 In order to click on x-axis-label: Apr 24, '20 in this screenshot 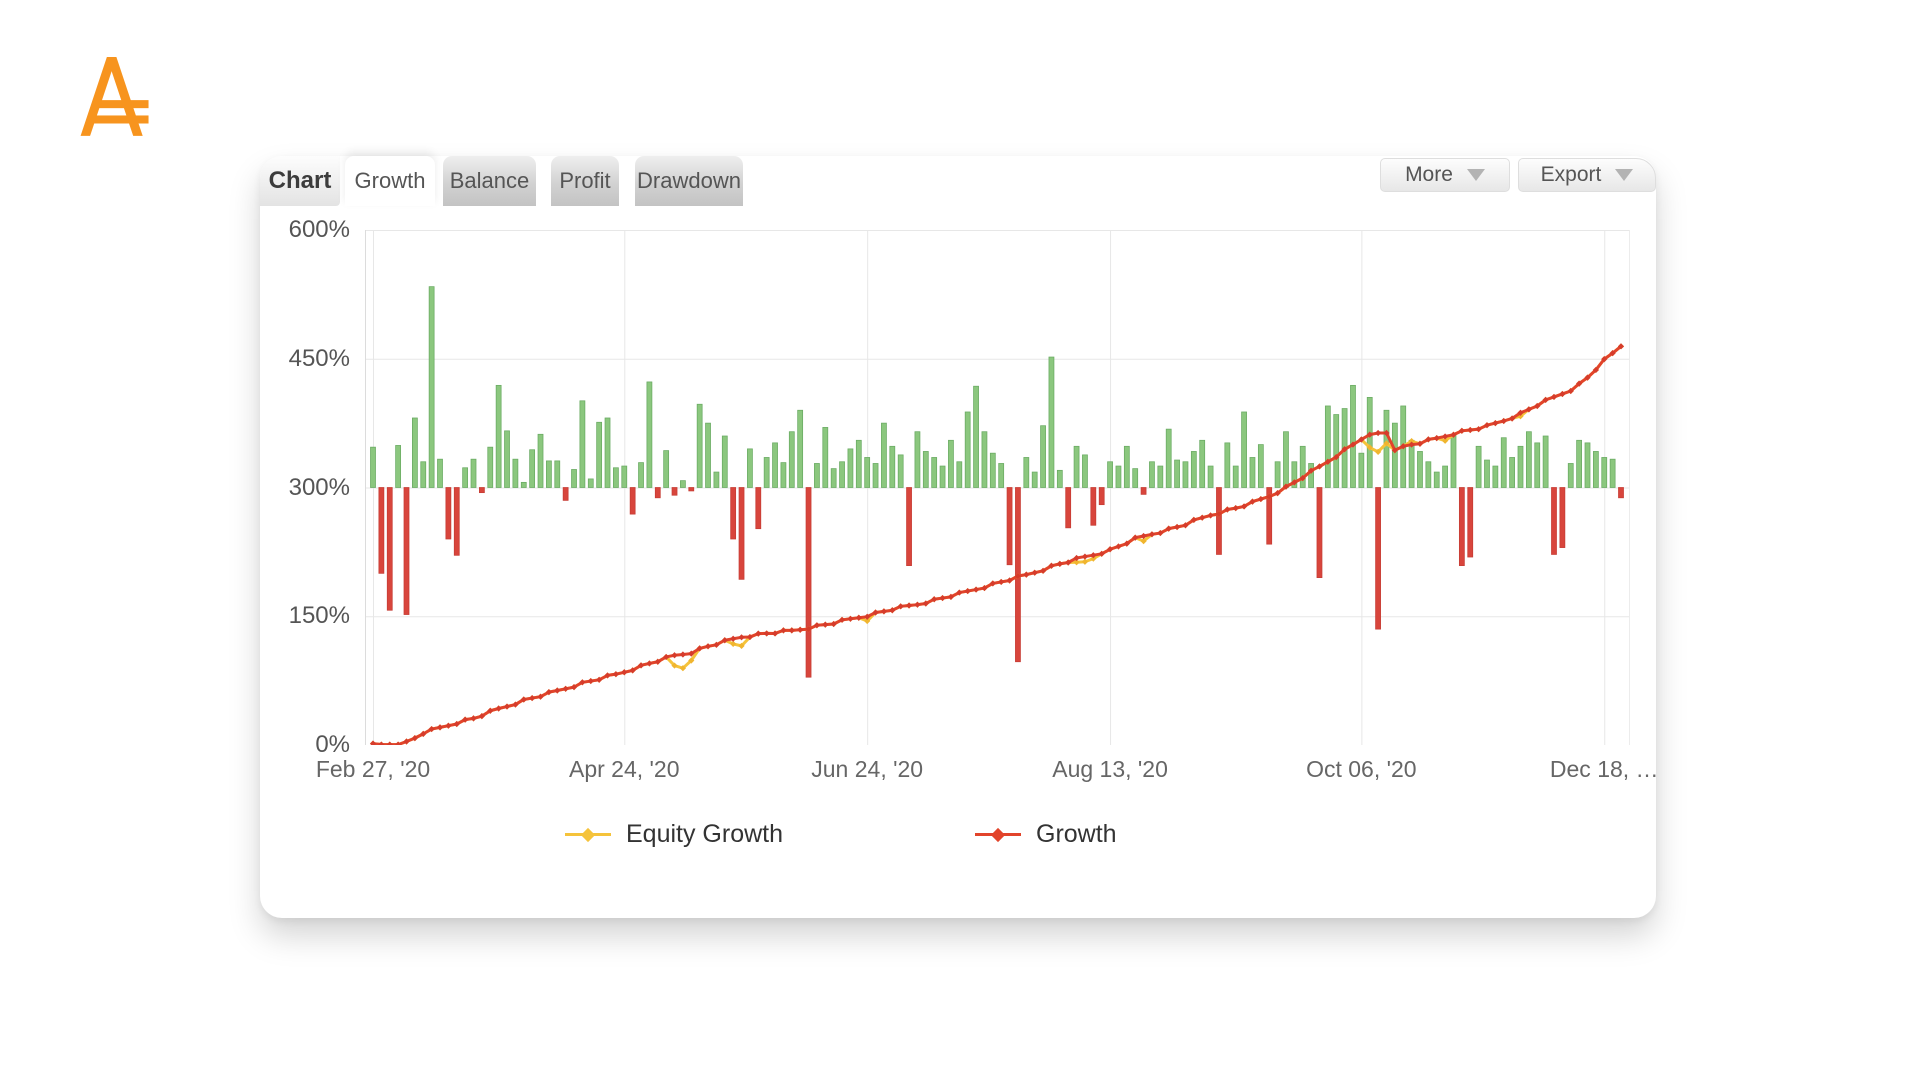, I will do `click(624, 769)`.